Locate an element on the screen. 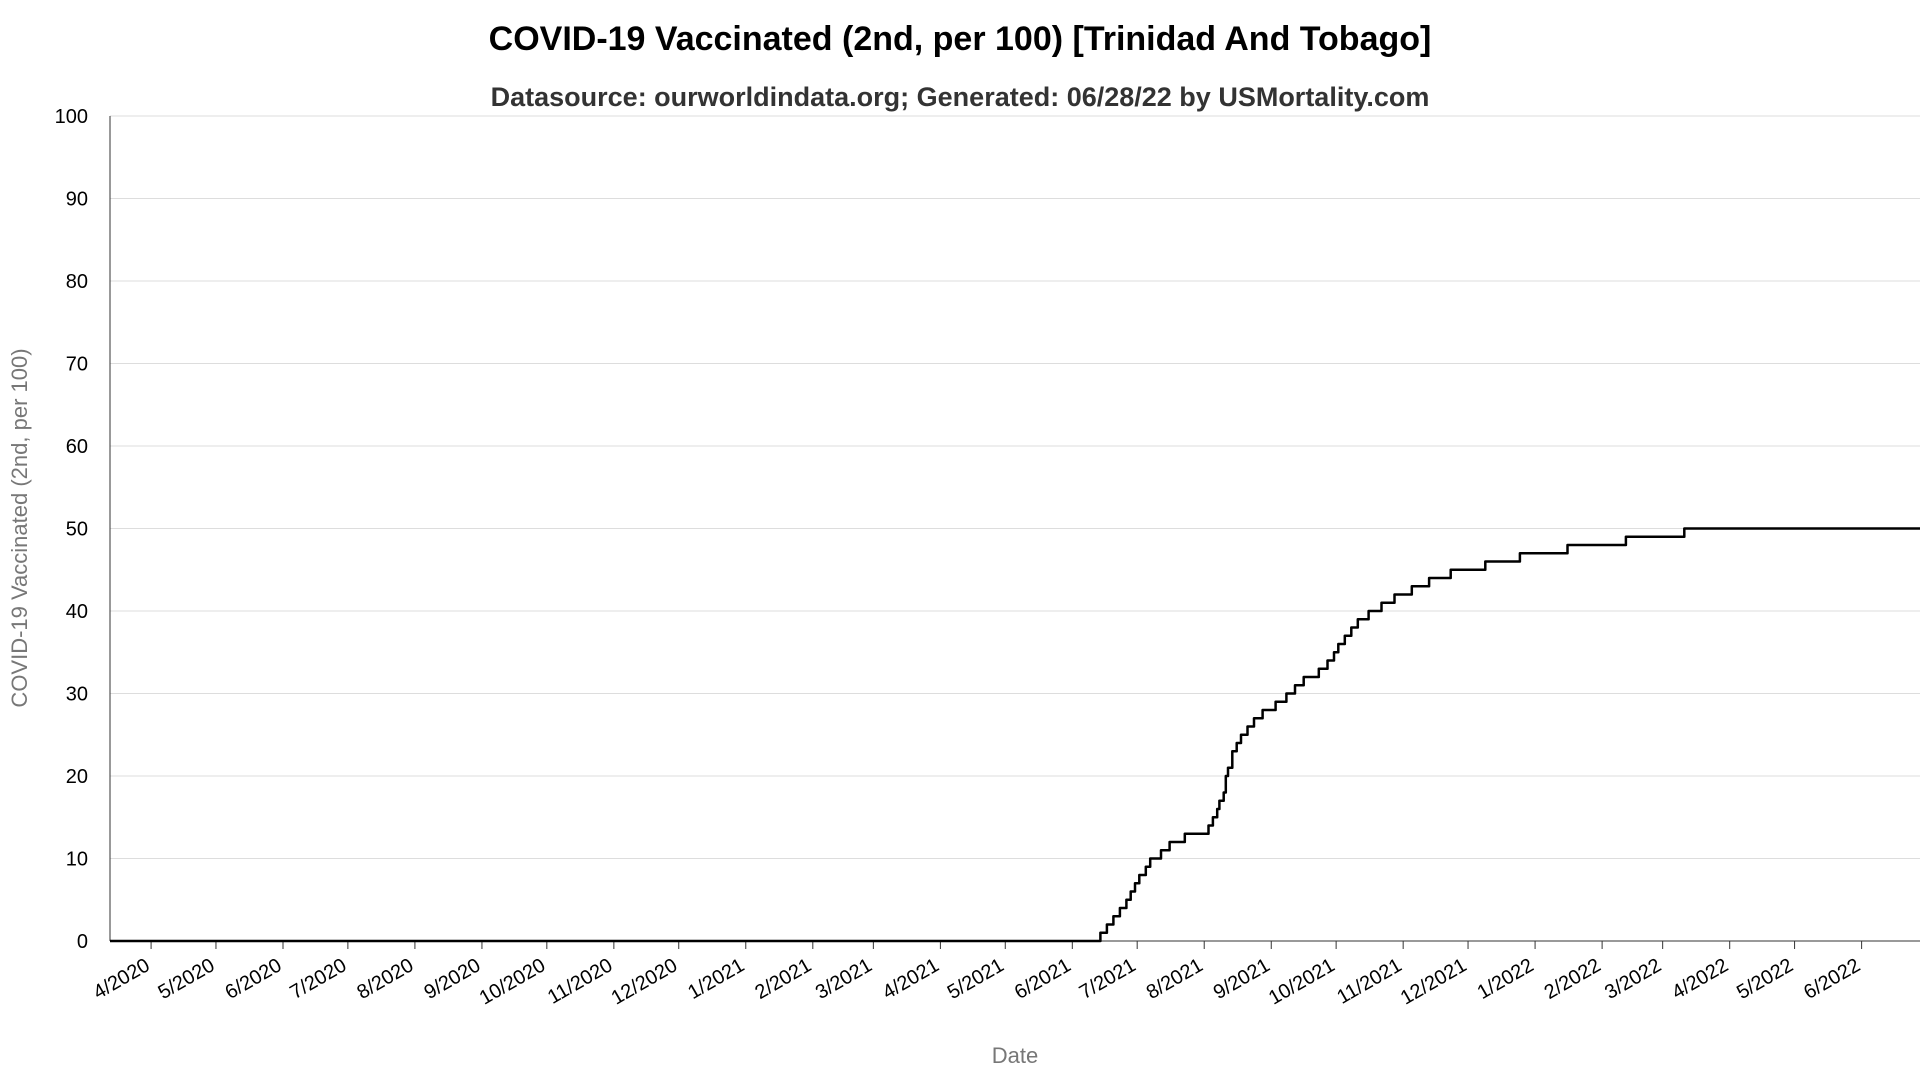 The height and width of the screenshot is (1080, 1920). y-tick-label: 20 is located at coordinates (77, 777).